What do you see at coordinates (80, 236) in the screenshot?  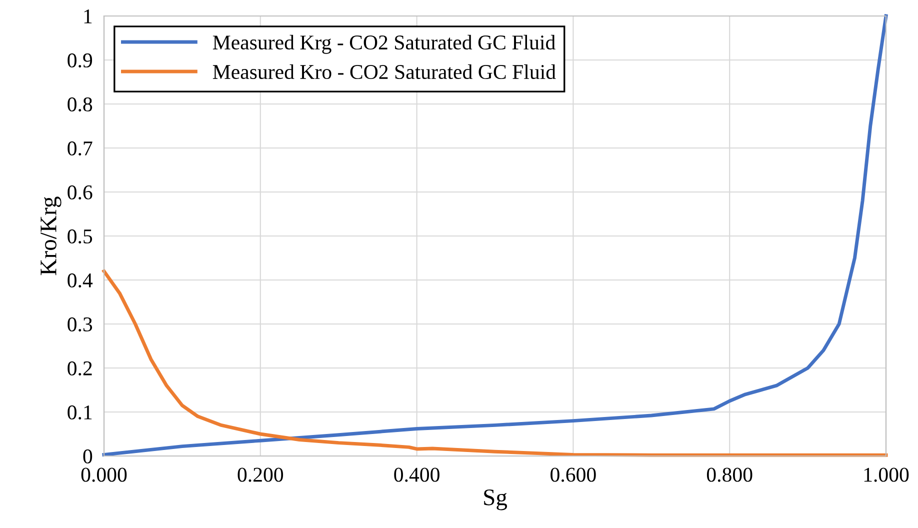 I see `y-tick-label: 0.5` at bounding box center [80, 236].